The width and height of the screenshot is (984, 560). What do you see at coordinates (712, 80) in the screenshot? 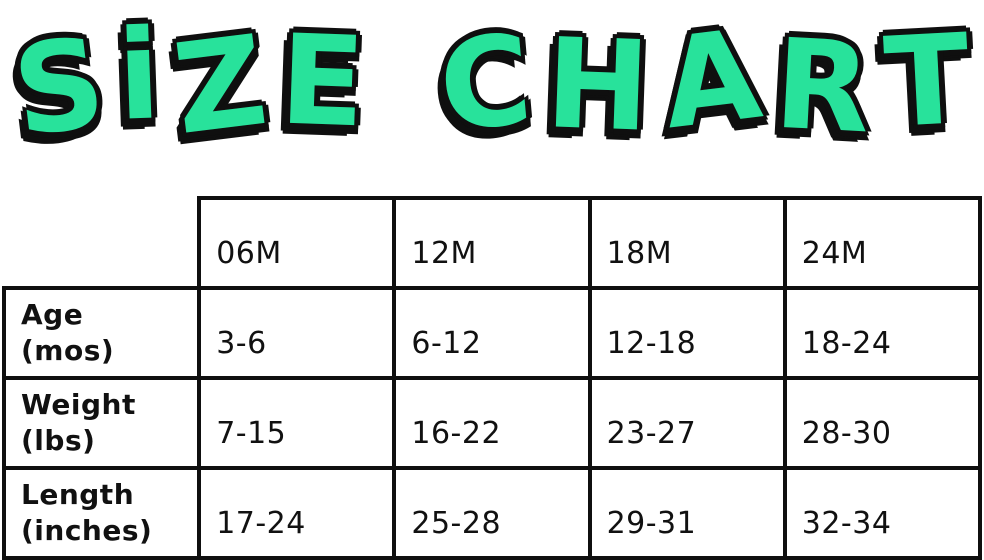
I see `title-letter: A` at bounding box center [712, 80].